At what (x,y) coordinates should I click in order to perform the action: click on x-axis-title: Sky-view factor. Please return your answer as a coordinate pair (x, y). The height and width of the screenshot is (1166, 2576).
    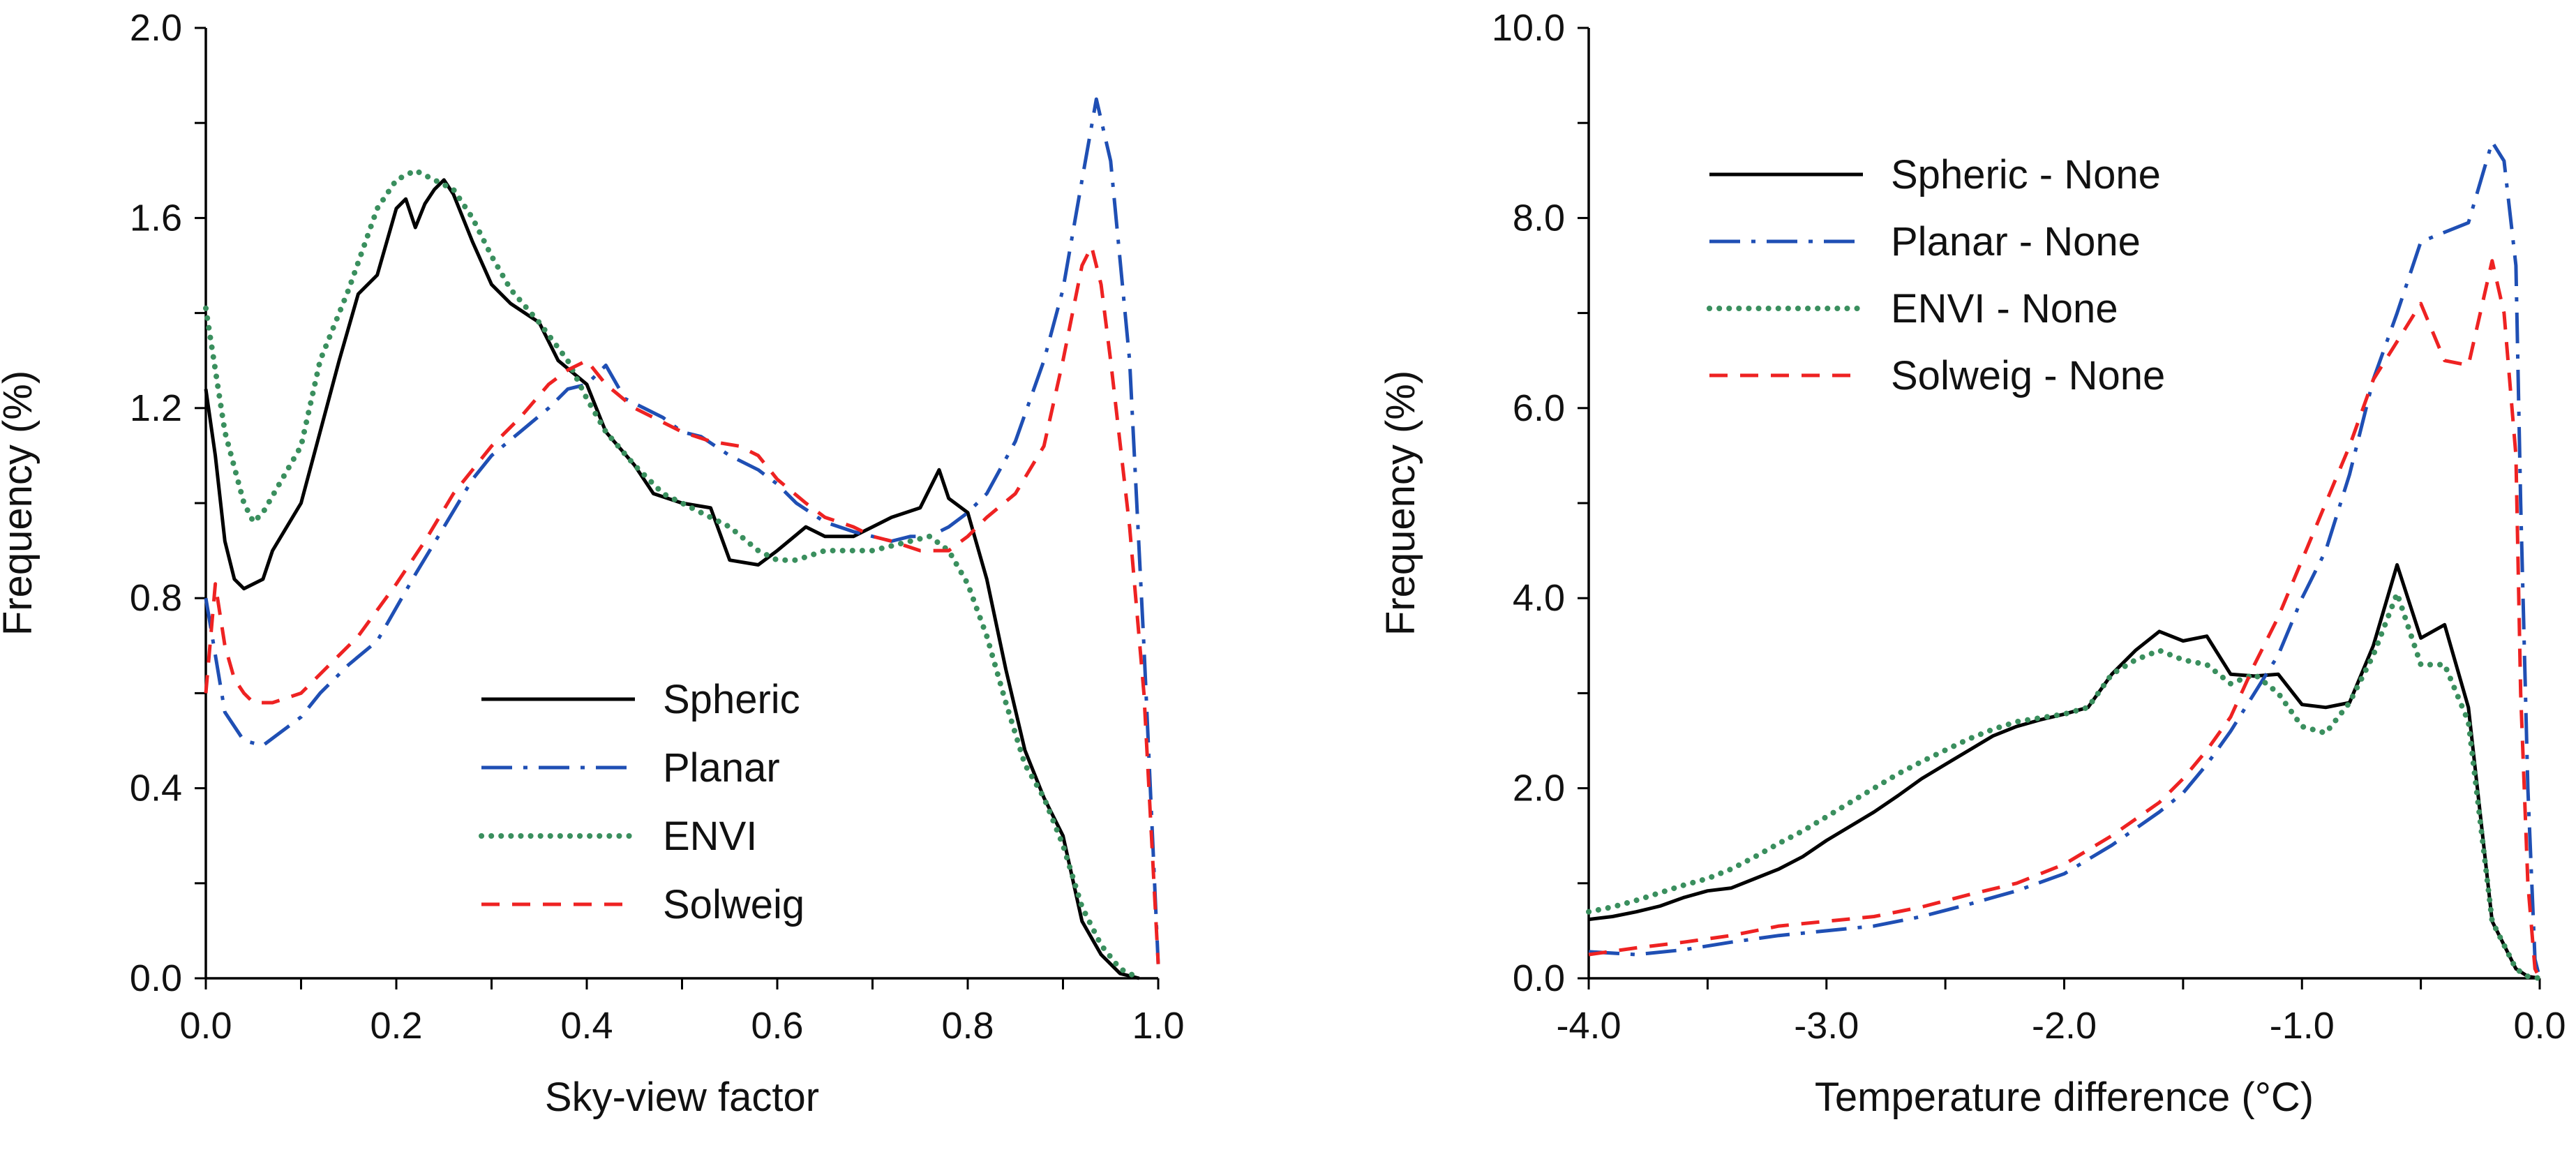
    Looking at the image, I should click on (682, 1097).